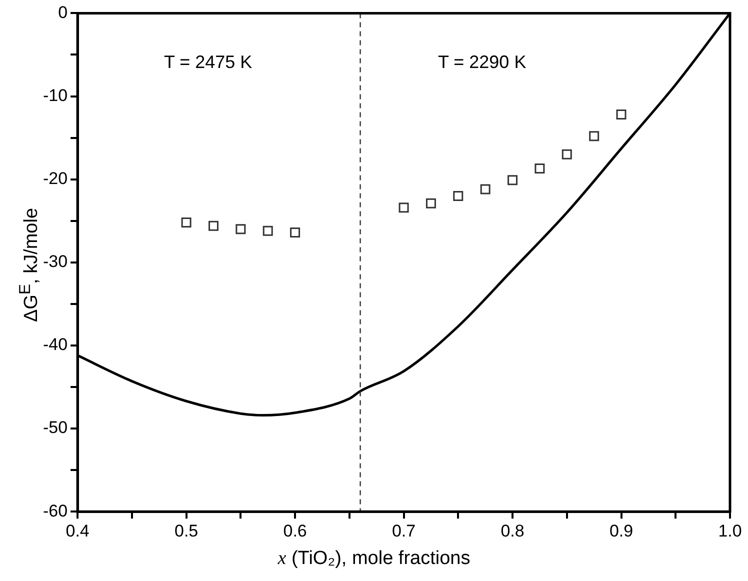  I want to click on y-tick-label: -40, so click(55, 344).